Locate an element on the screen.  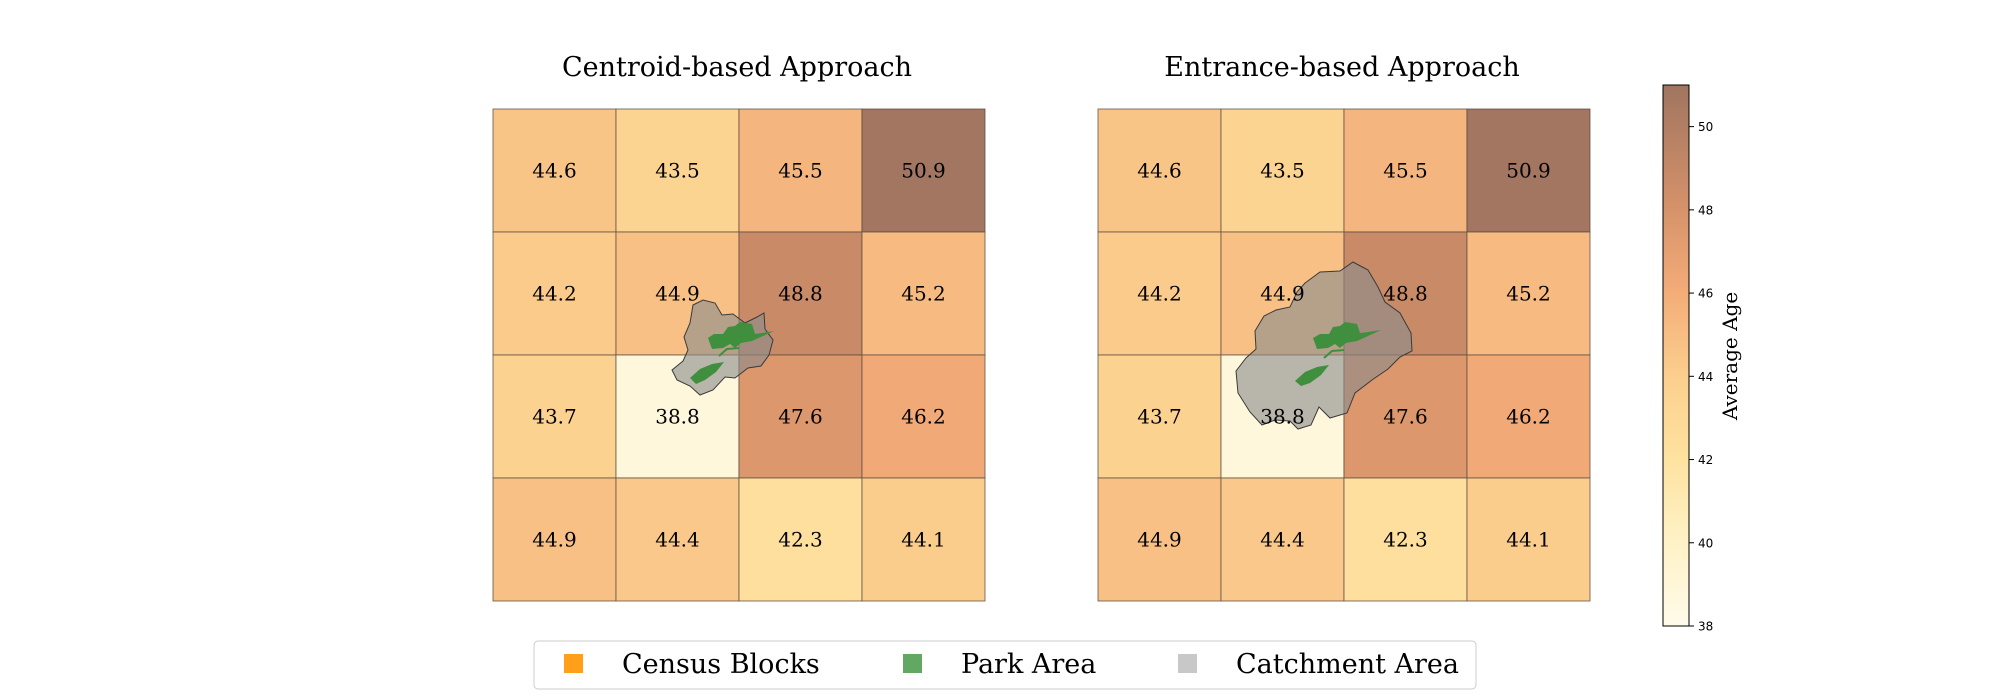
colorbar-tick-label: 42 is located at coordinates (1705, 460).